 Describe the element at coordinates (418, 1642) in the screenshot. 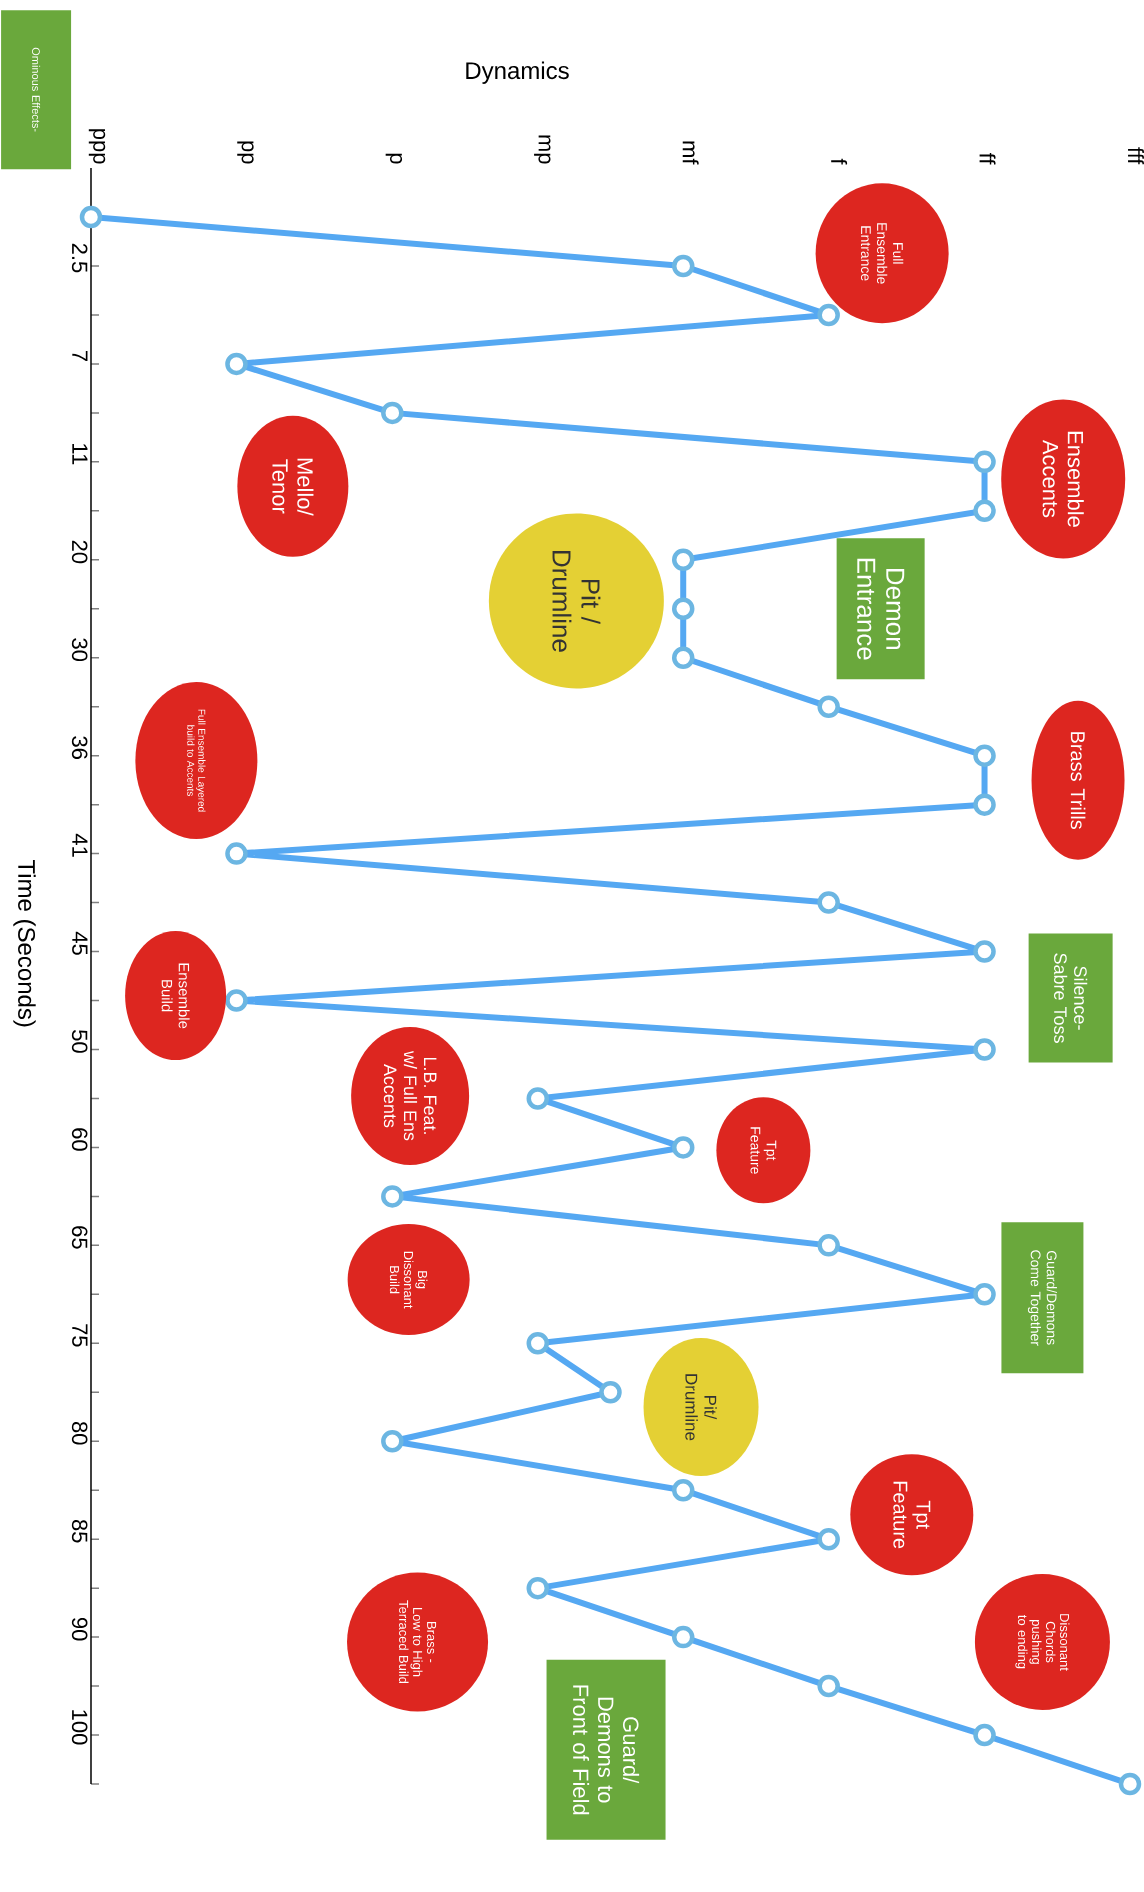

I see `annotation: Brass - Low to High Terraced Build` at that location.